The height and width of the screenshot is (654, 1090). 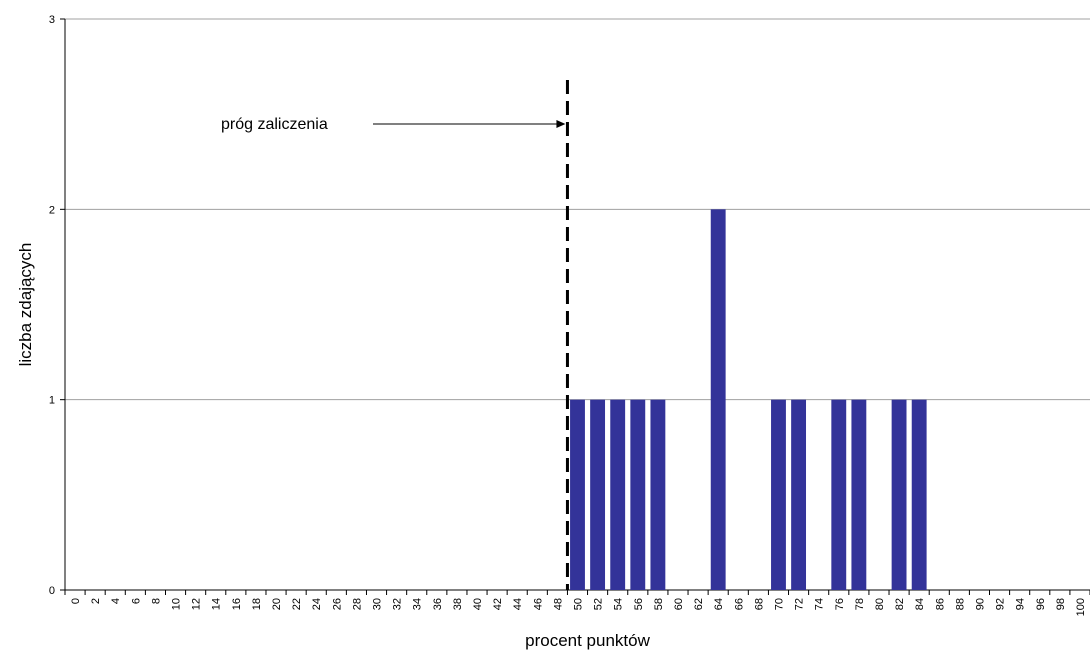 I want to click on x-tick-label: 66, so click(x=739, y=604).